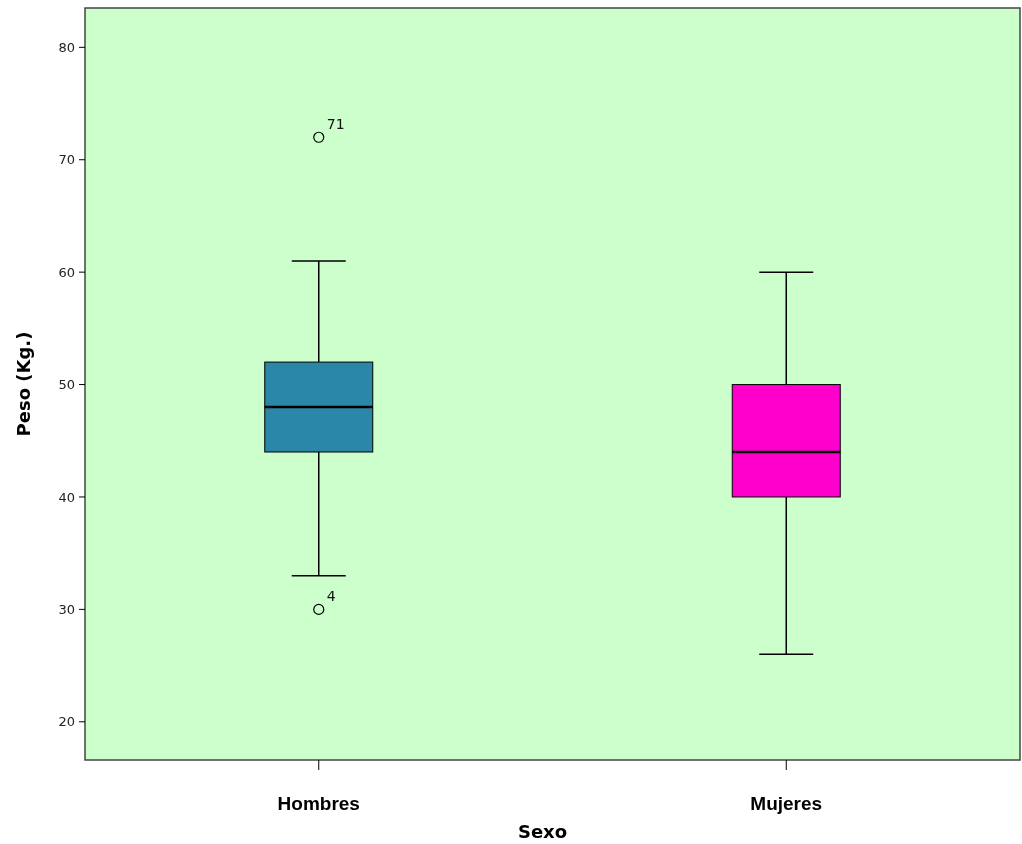 The image size is (1022, 844). What do you see at coordinates (331, 596) in the screenshot?
I see `annotation: 4` at bounding box center [331, 596].